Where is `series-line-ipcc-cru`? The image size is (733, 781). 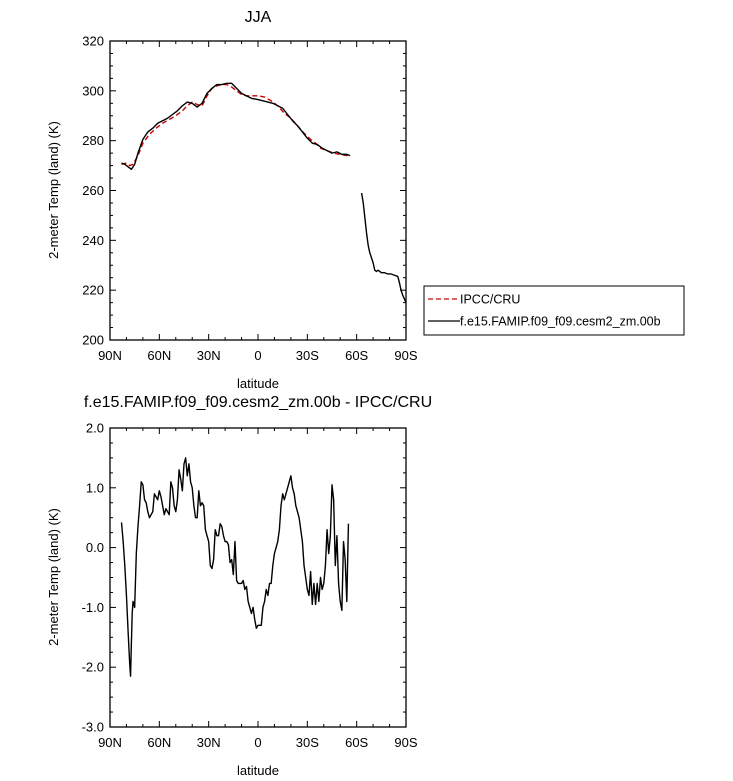
series-line-ipcc-cru is located at coordinates (236, 125).